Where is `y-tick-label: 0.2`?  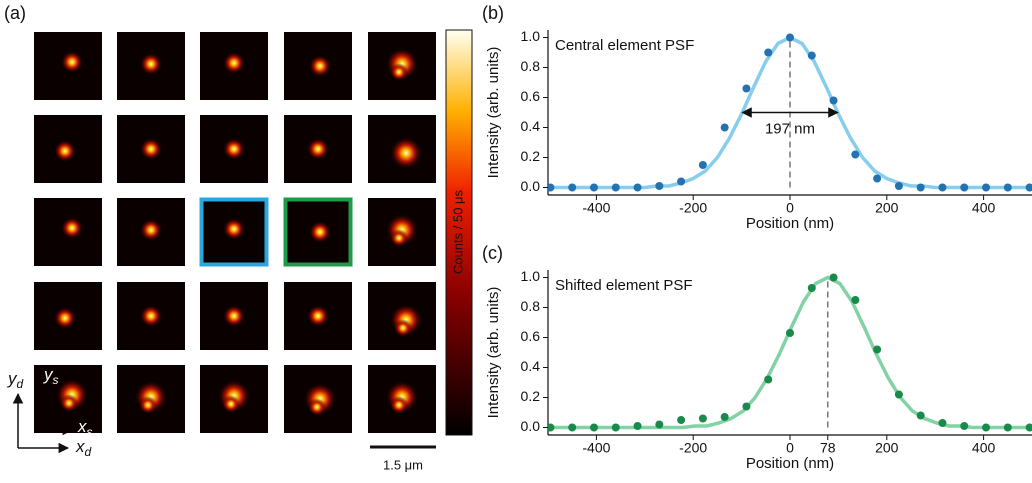 y-tick-label: 0.2 is located at coordinates (531, 396).